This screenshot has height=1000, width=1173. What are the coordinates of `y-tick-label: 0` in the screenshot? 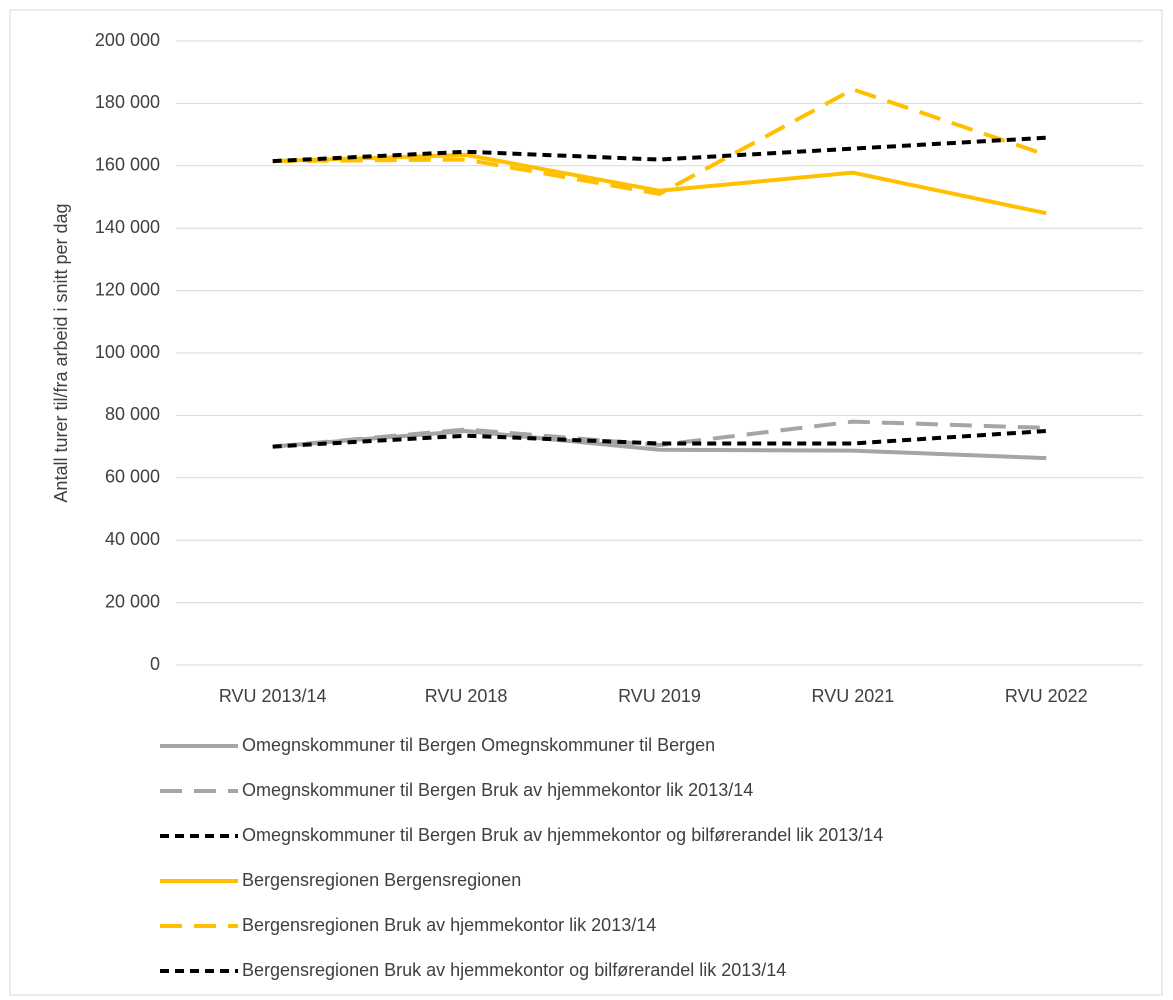 It's located at (155, 664).